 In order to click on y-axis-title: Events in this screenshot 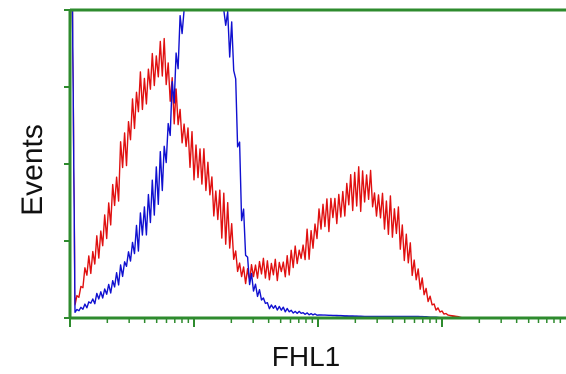, I will do `click(32, 170)`.